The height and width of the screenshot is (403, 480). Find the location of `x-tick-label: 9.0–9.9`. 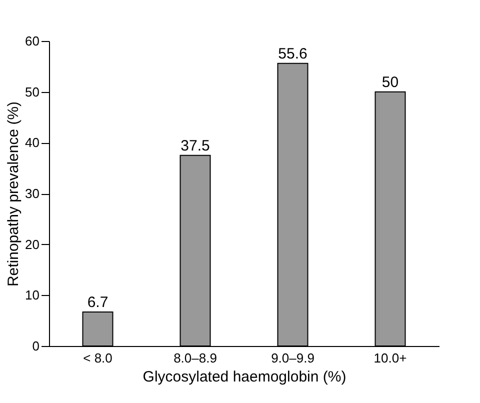

x-tick-label: 9.0–9.9 is located at coordinates (292, 358).